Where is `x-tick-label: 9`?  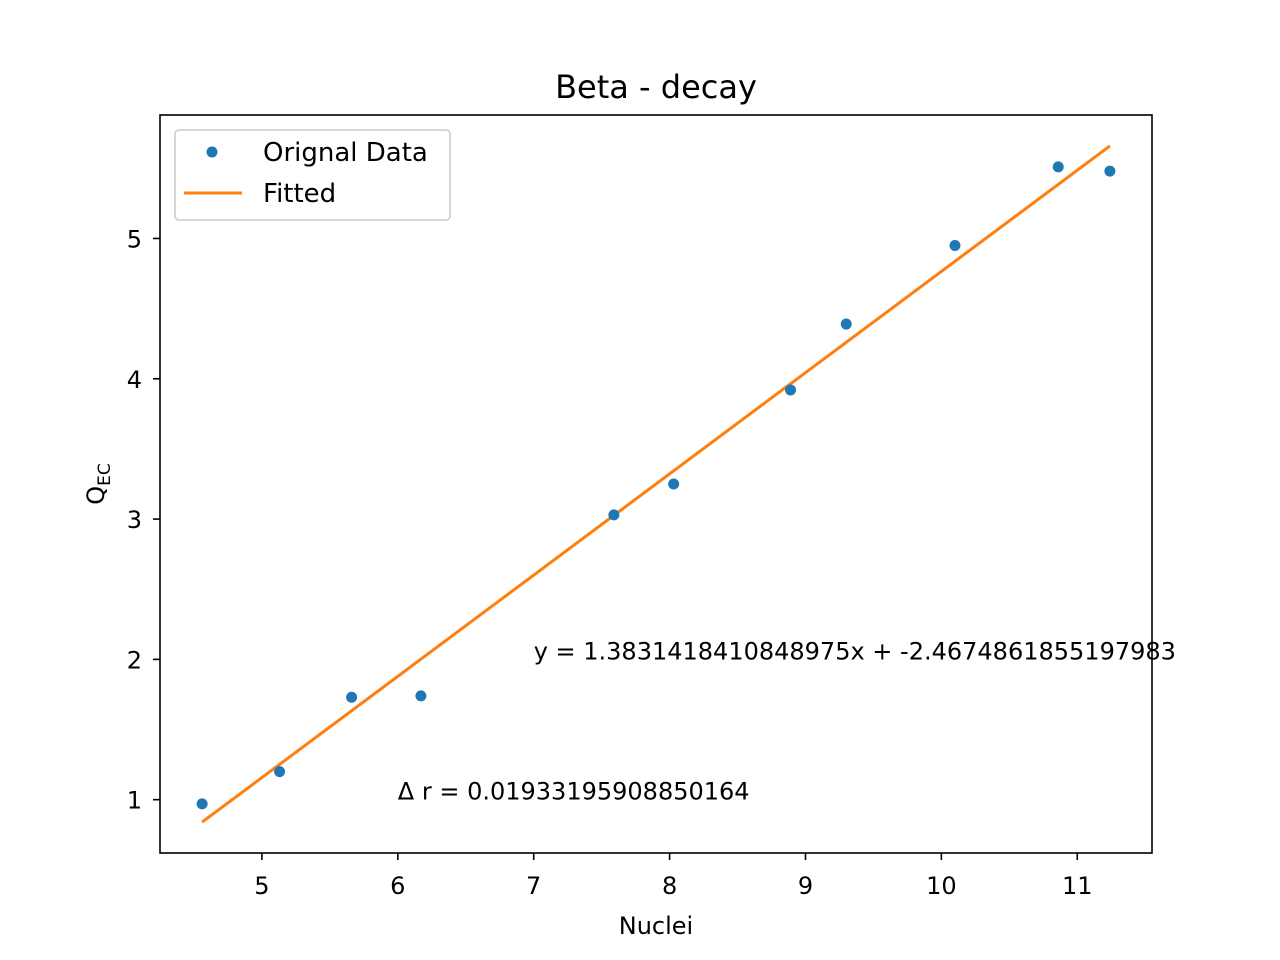
x-tick-label: 9 is located at coordinates (805, 886).